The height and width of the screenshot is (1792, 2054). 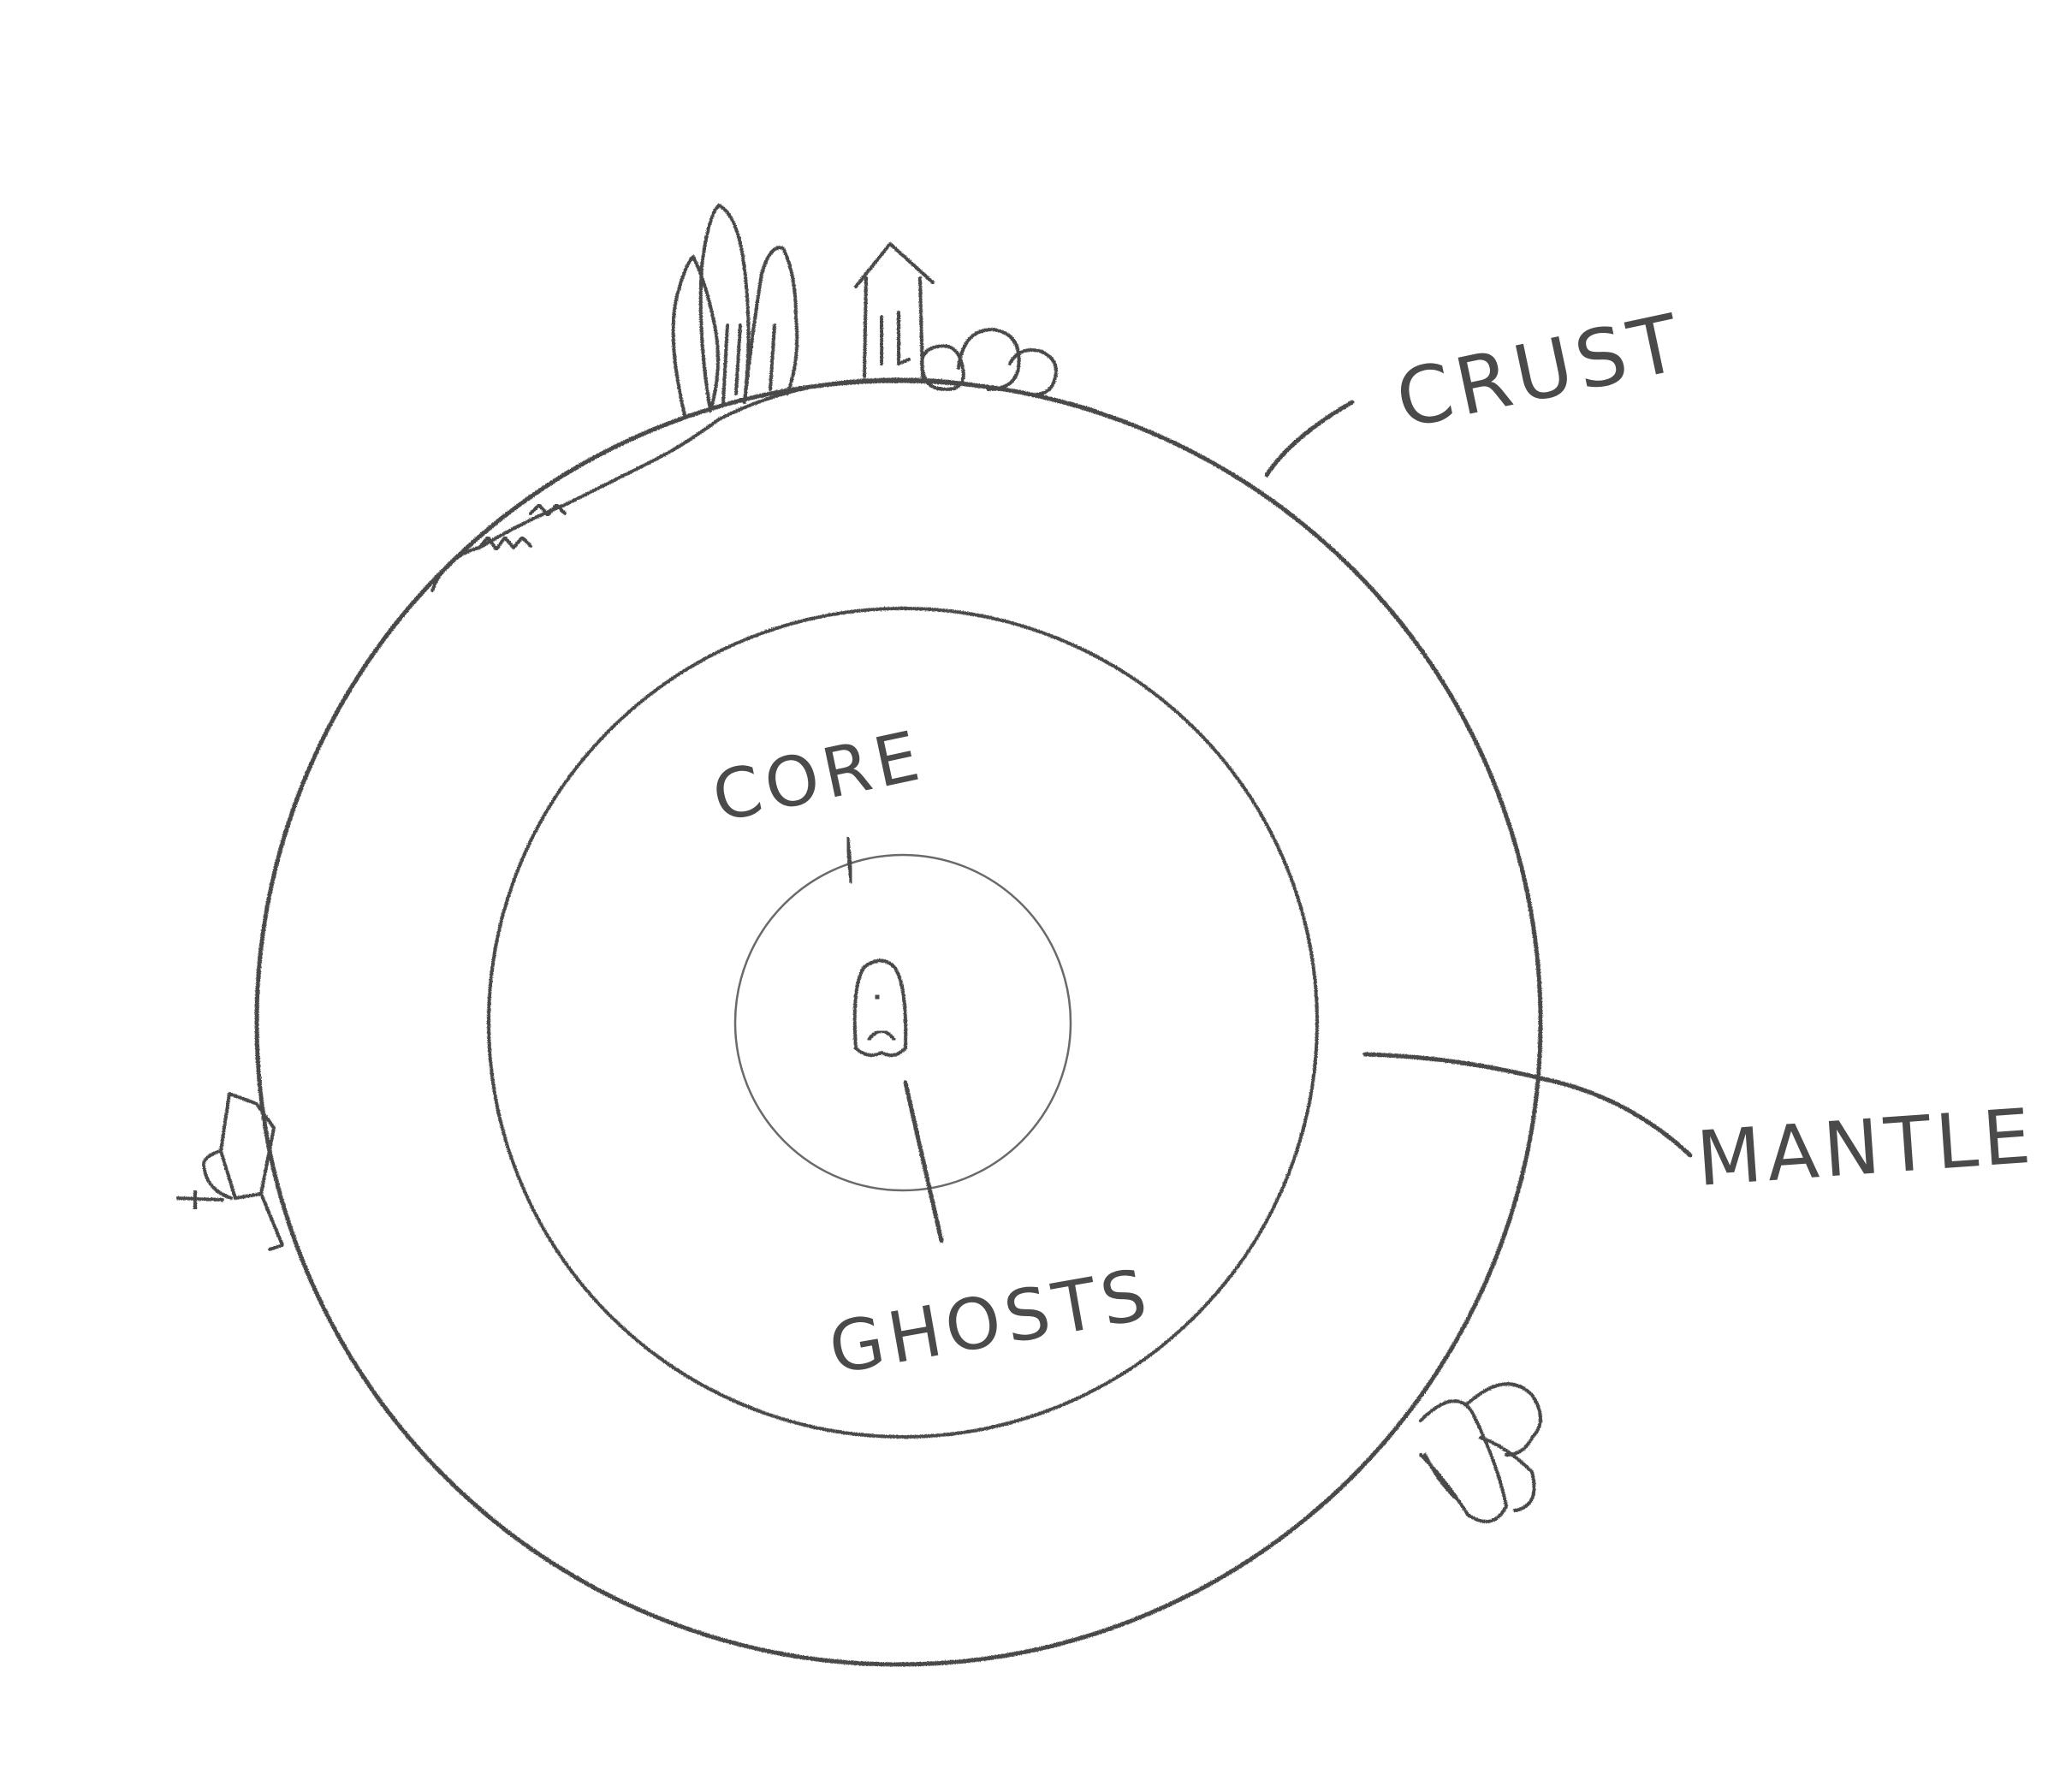 I want to click on core-label: CORE, so click(x=818, y=776).